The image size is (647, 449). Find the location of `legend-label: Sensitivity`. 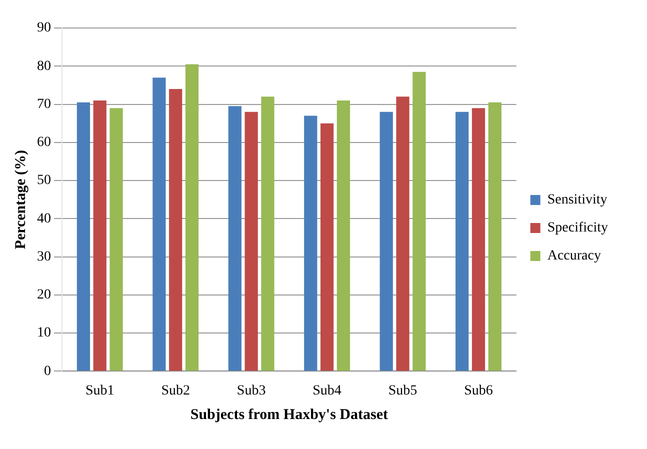

legend-label: Sensitivity is located at coordinates (577, 200).